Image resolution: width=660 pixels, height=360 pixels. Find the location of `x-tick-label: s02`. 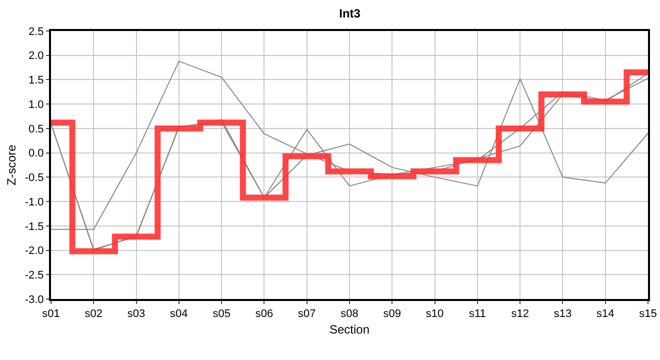

x-tick-label: s02 is located at coordinates (93, 314).